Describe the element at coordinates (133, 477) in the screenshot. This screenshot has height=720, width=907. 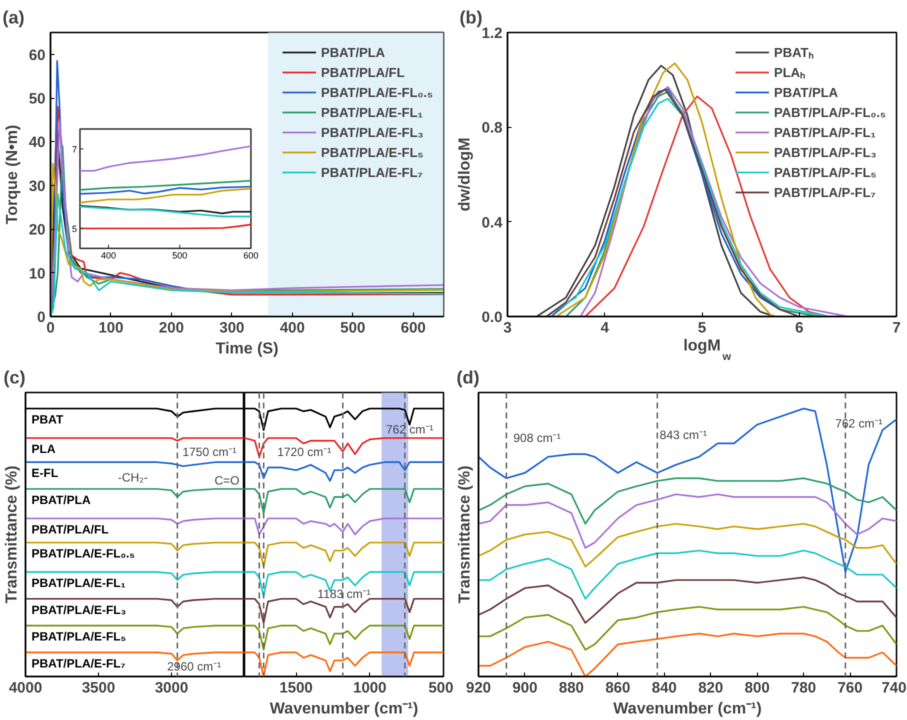
I see `annotation: -CH₂-` at that location.